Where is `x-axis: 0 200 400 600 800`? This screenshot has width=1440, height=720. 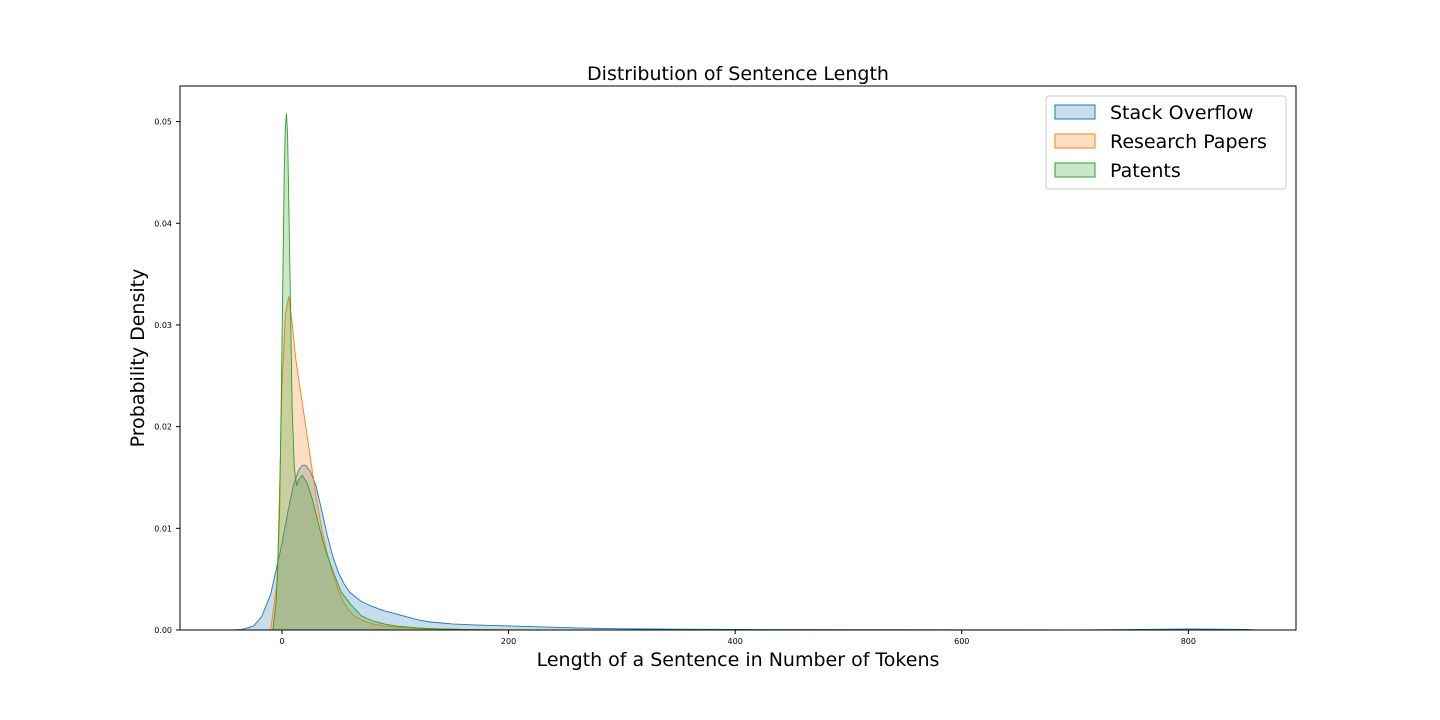 x-axis: 0 200 400 600 800 is located at coordinates (737, 638).